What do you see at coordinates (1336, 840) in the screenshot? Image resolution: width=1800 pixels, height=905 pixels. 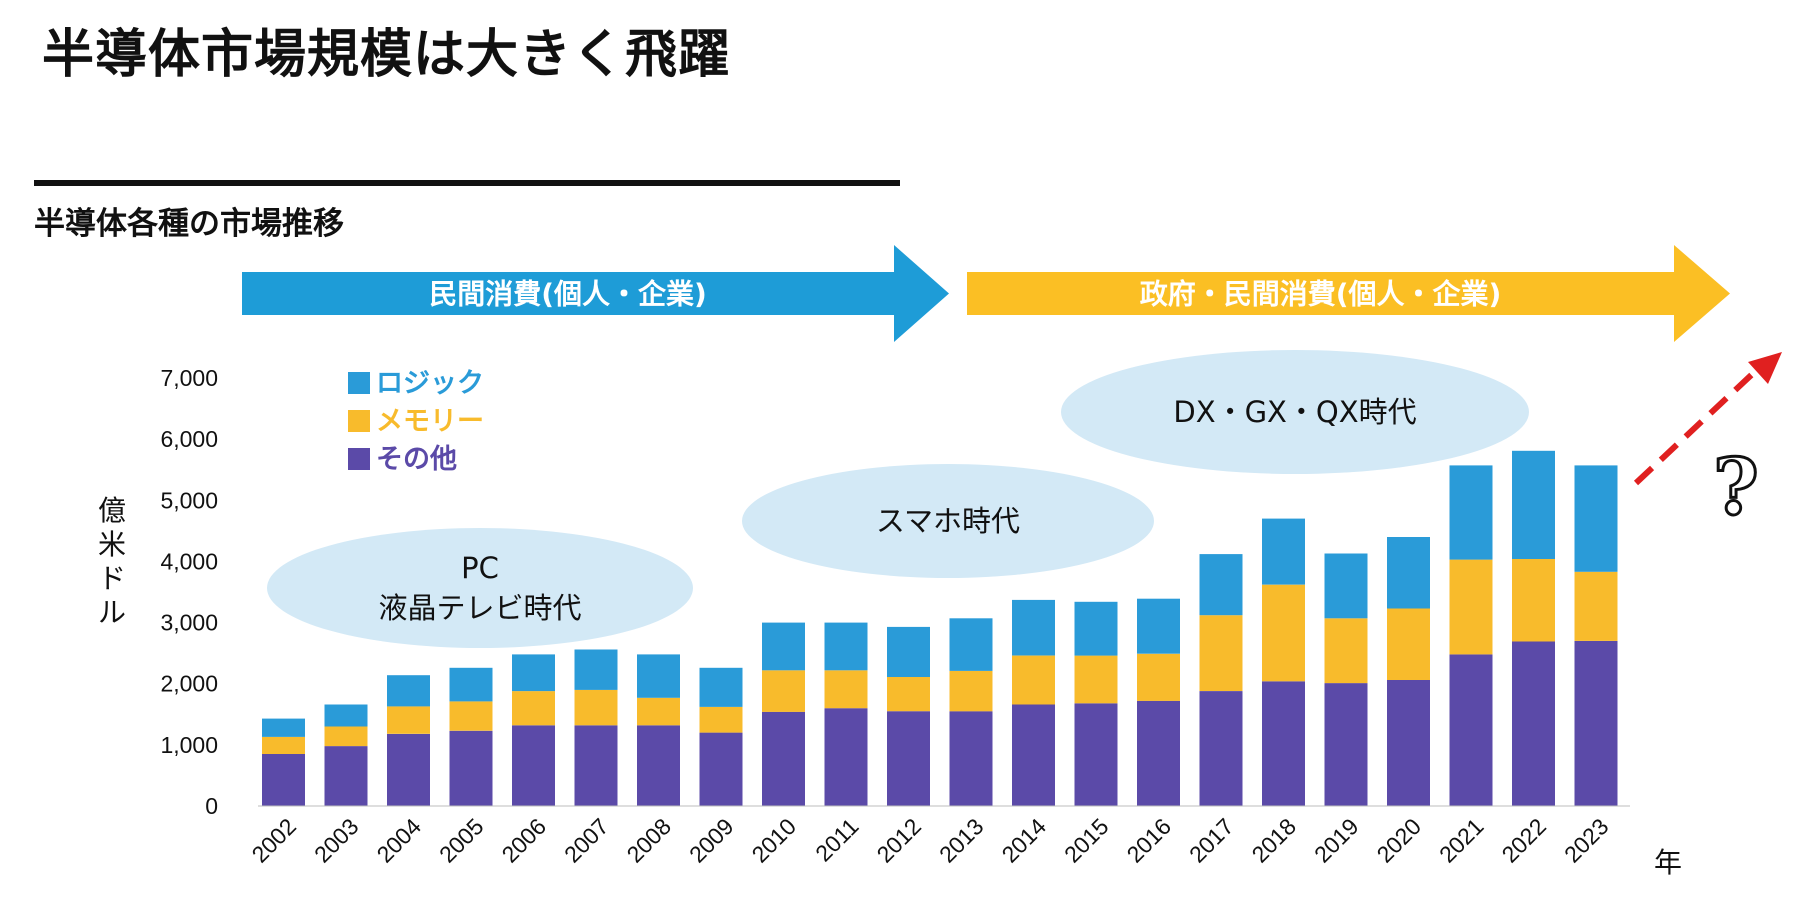 I see `x-tick-label: 2019` at bounding box center [1336, 840].